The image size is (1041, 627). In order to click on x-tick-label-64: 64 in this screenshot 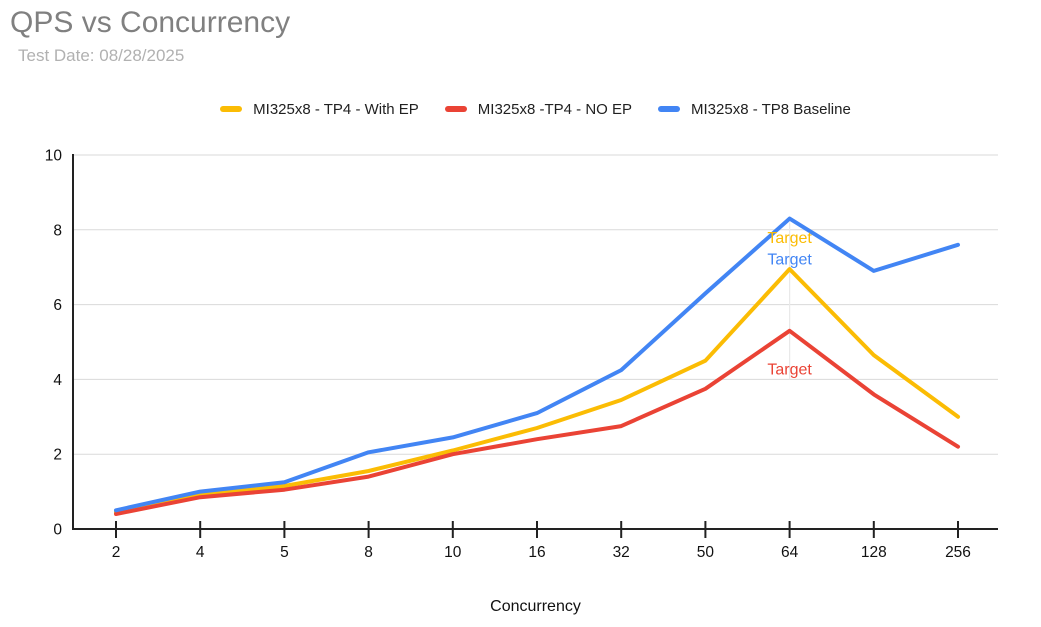, I will do `click(790, 552)`.